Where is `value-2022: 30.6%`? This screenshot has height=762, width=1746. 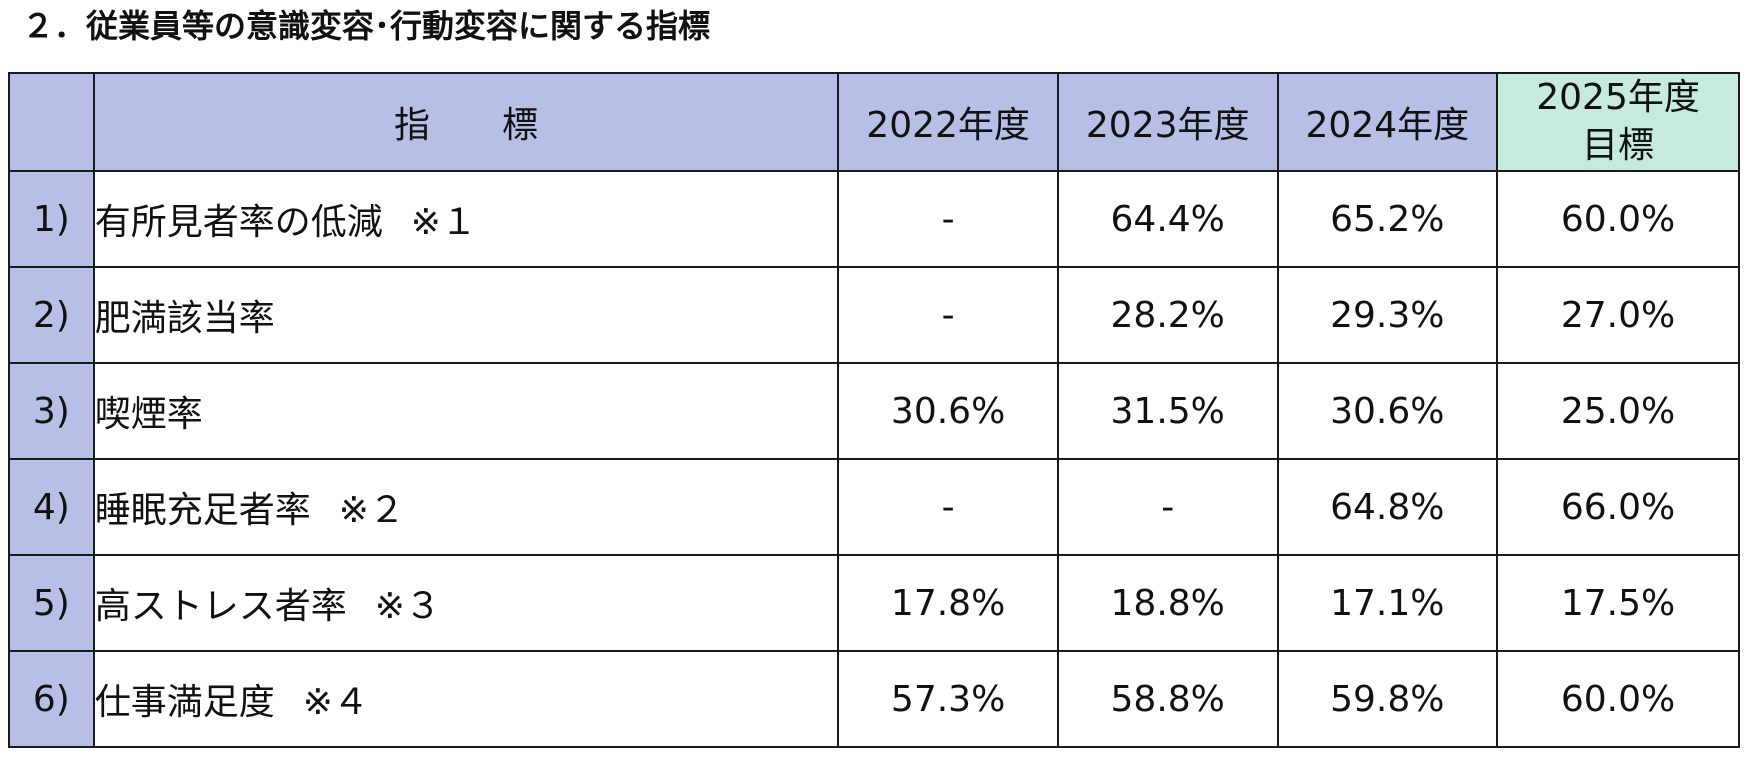
value-2022: 30.6% is located at coordinates (948, 411).